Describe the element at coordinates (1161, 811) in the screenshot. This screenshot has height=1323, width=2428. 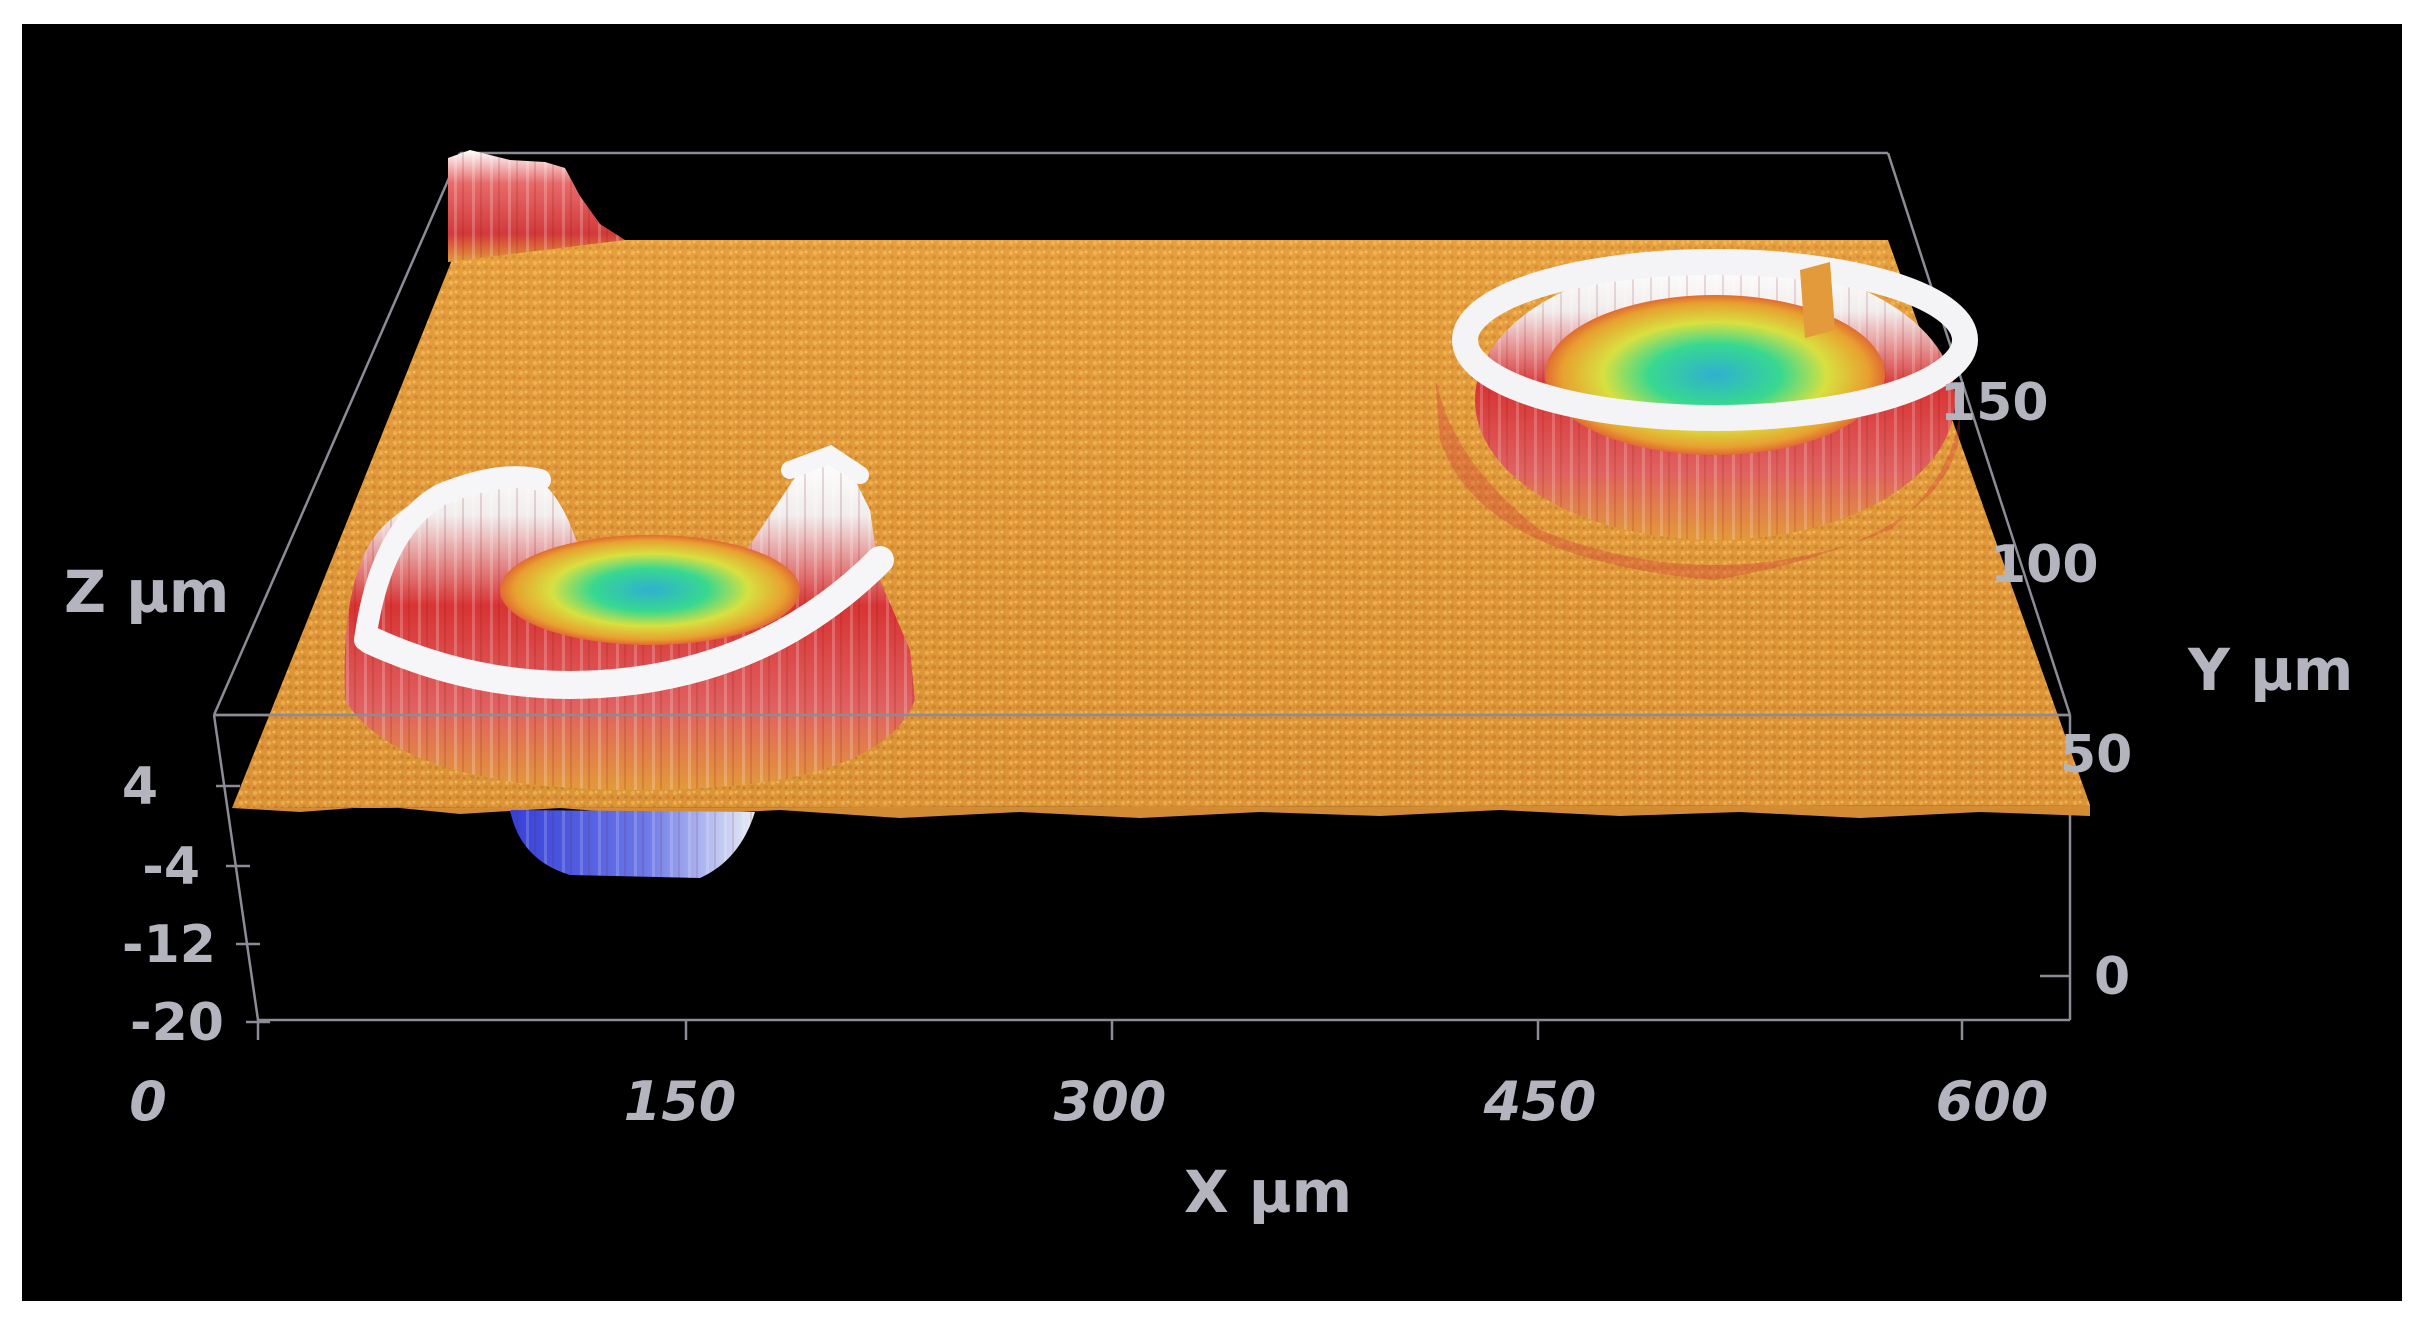
I see `surface-front-edge` at that location.